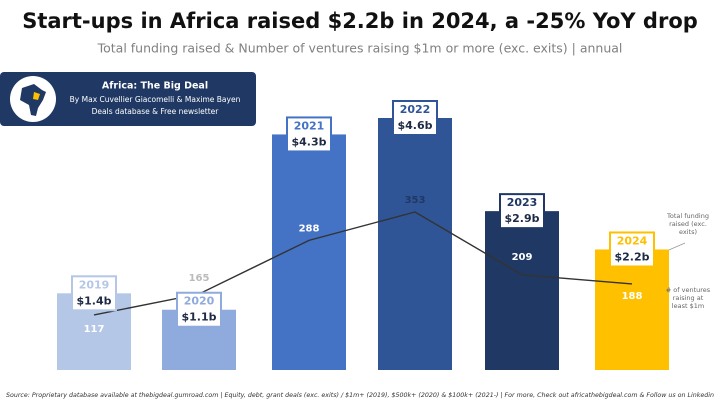 The image size is (720, 405). Describe the element at coordinates (155, 86) in the screenshot. I see `brand-name: Africa: The Big Deal` at that location.